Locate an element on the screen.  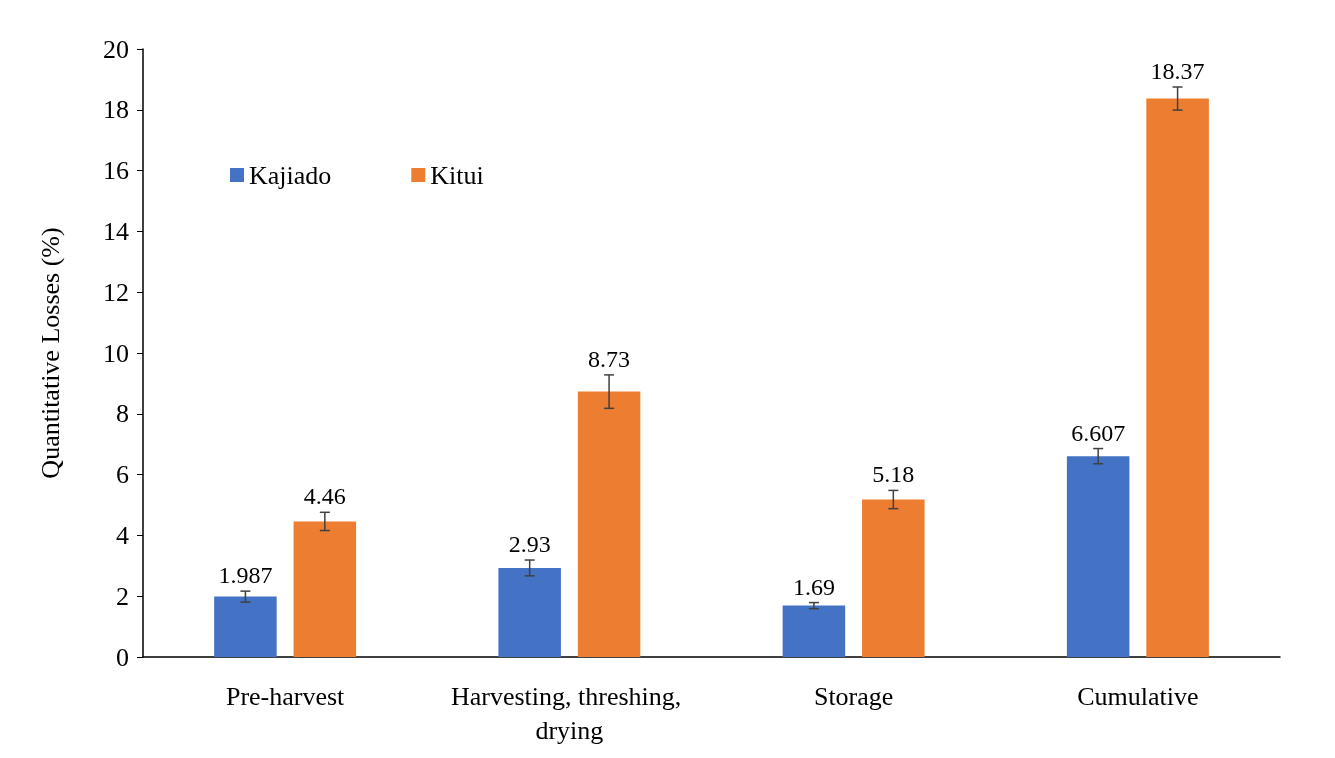
y-axis-title: Quantitative Losses (%) is located at coordinates (50, 353).